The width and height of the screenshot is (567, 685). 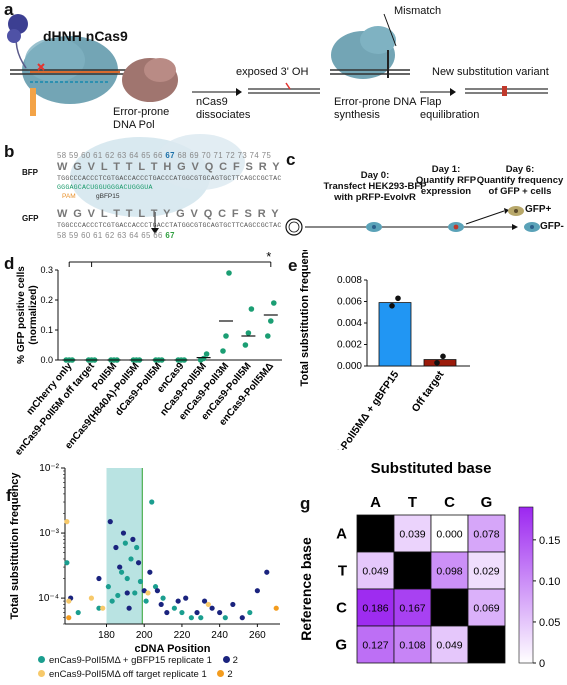 I want to click on g-title: Substituted base, so click(x=431, y=468).